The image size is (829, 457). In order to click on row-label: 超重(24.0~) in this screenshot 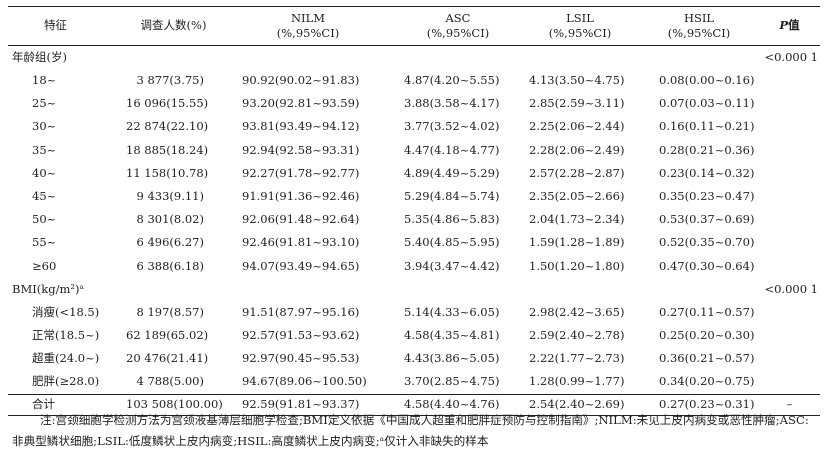, I will do `click(66, 358)`.